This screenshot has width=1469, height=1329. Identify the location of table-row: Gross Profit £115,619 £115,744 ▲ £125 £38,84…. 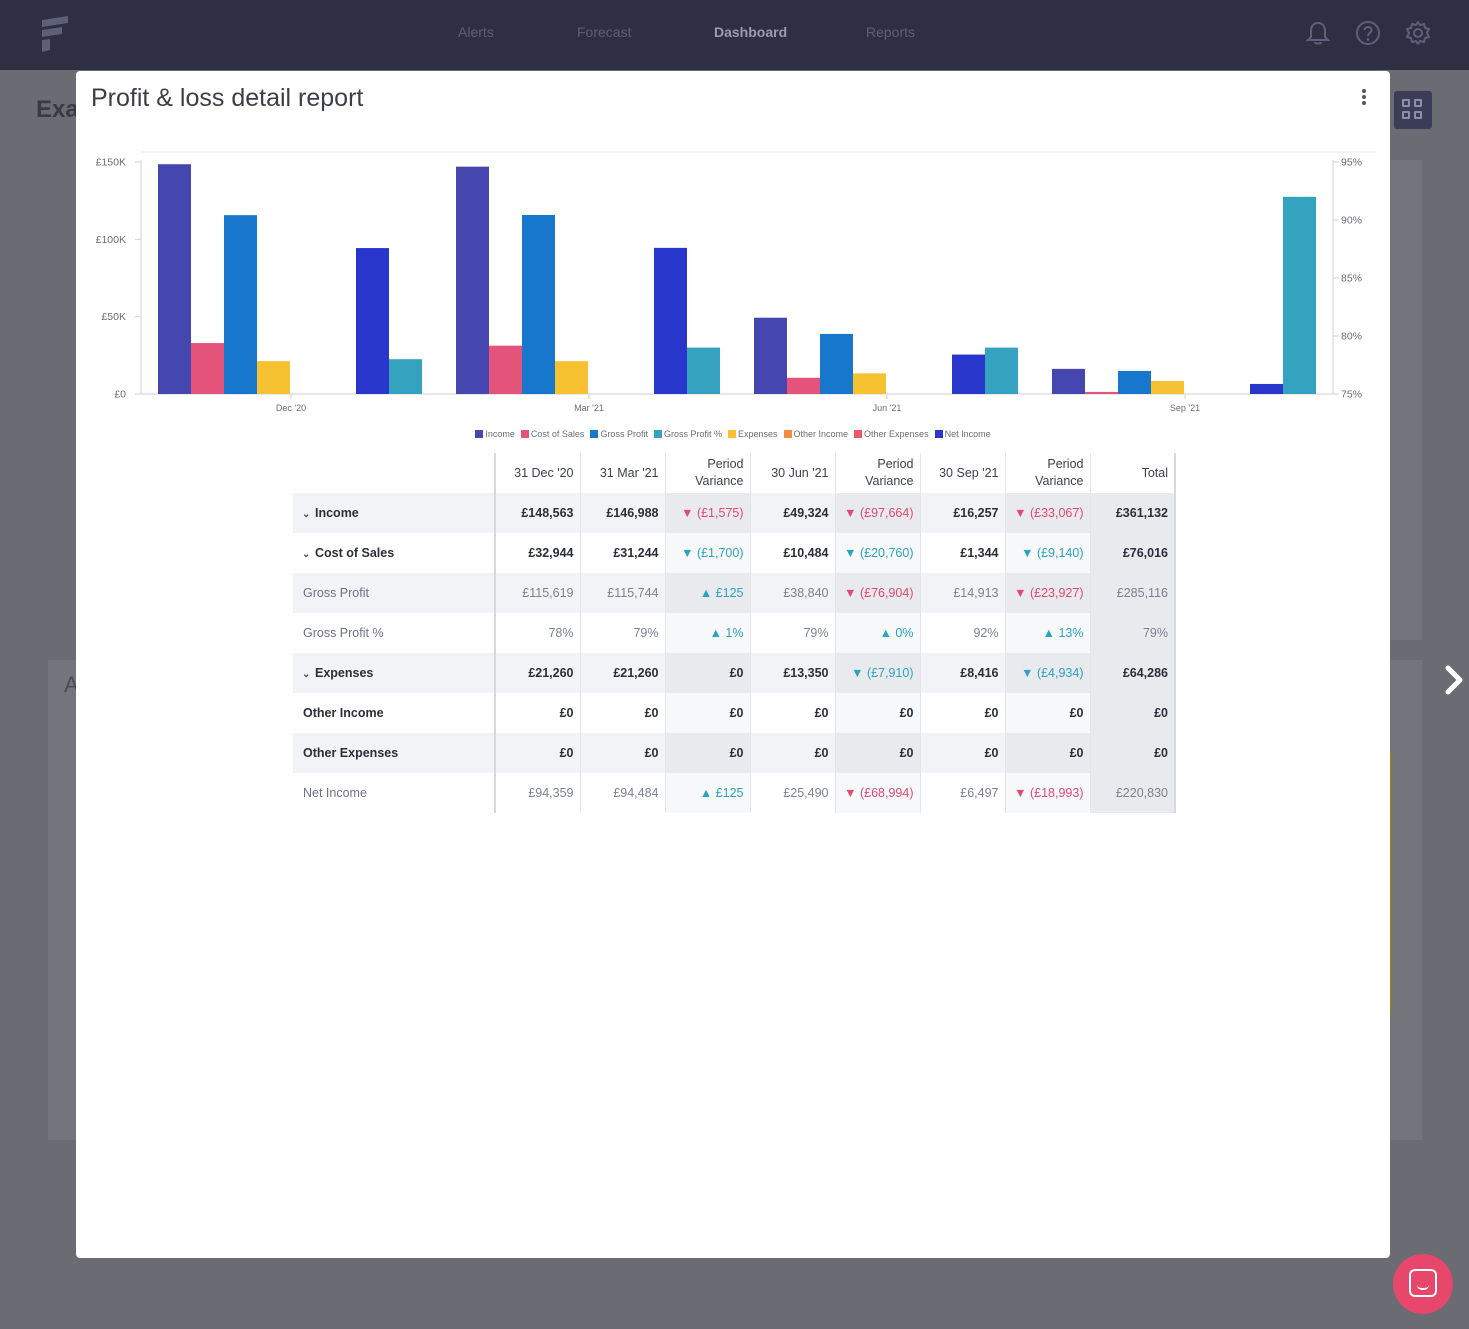
(734, 593).